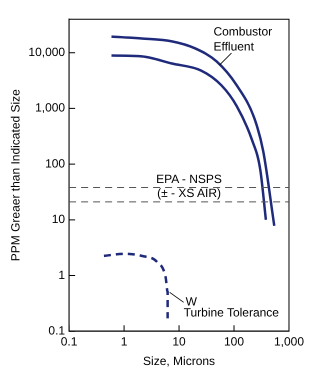 This screenshot has height=378, width=316. I want to click on annotation: Combustor Effluent, so click(242, 39).